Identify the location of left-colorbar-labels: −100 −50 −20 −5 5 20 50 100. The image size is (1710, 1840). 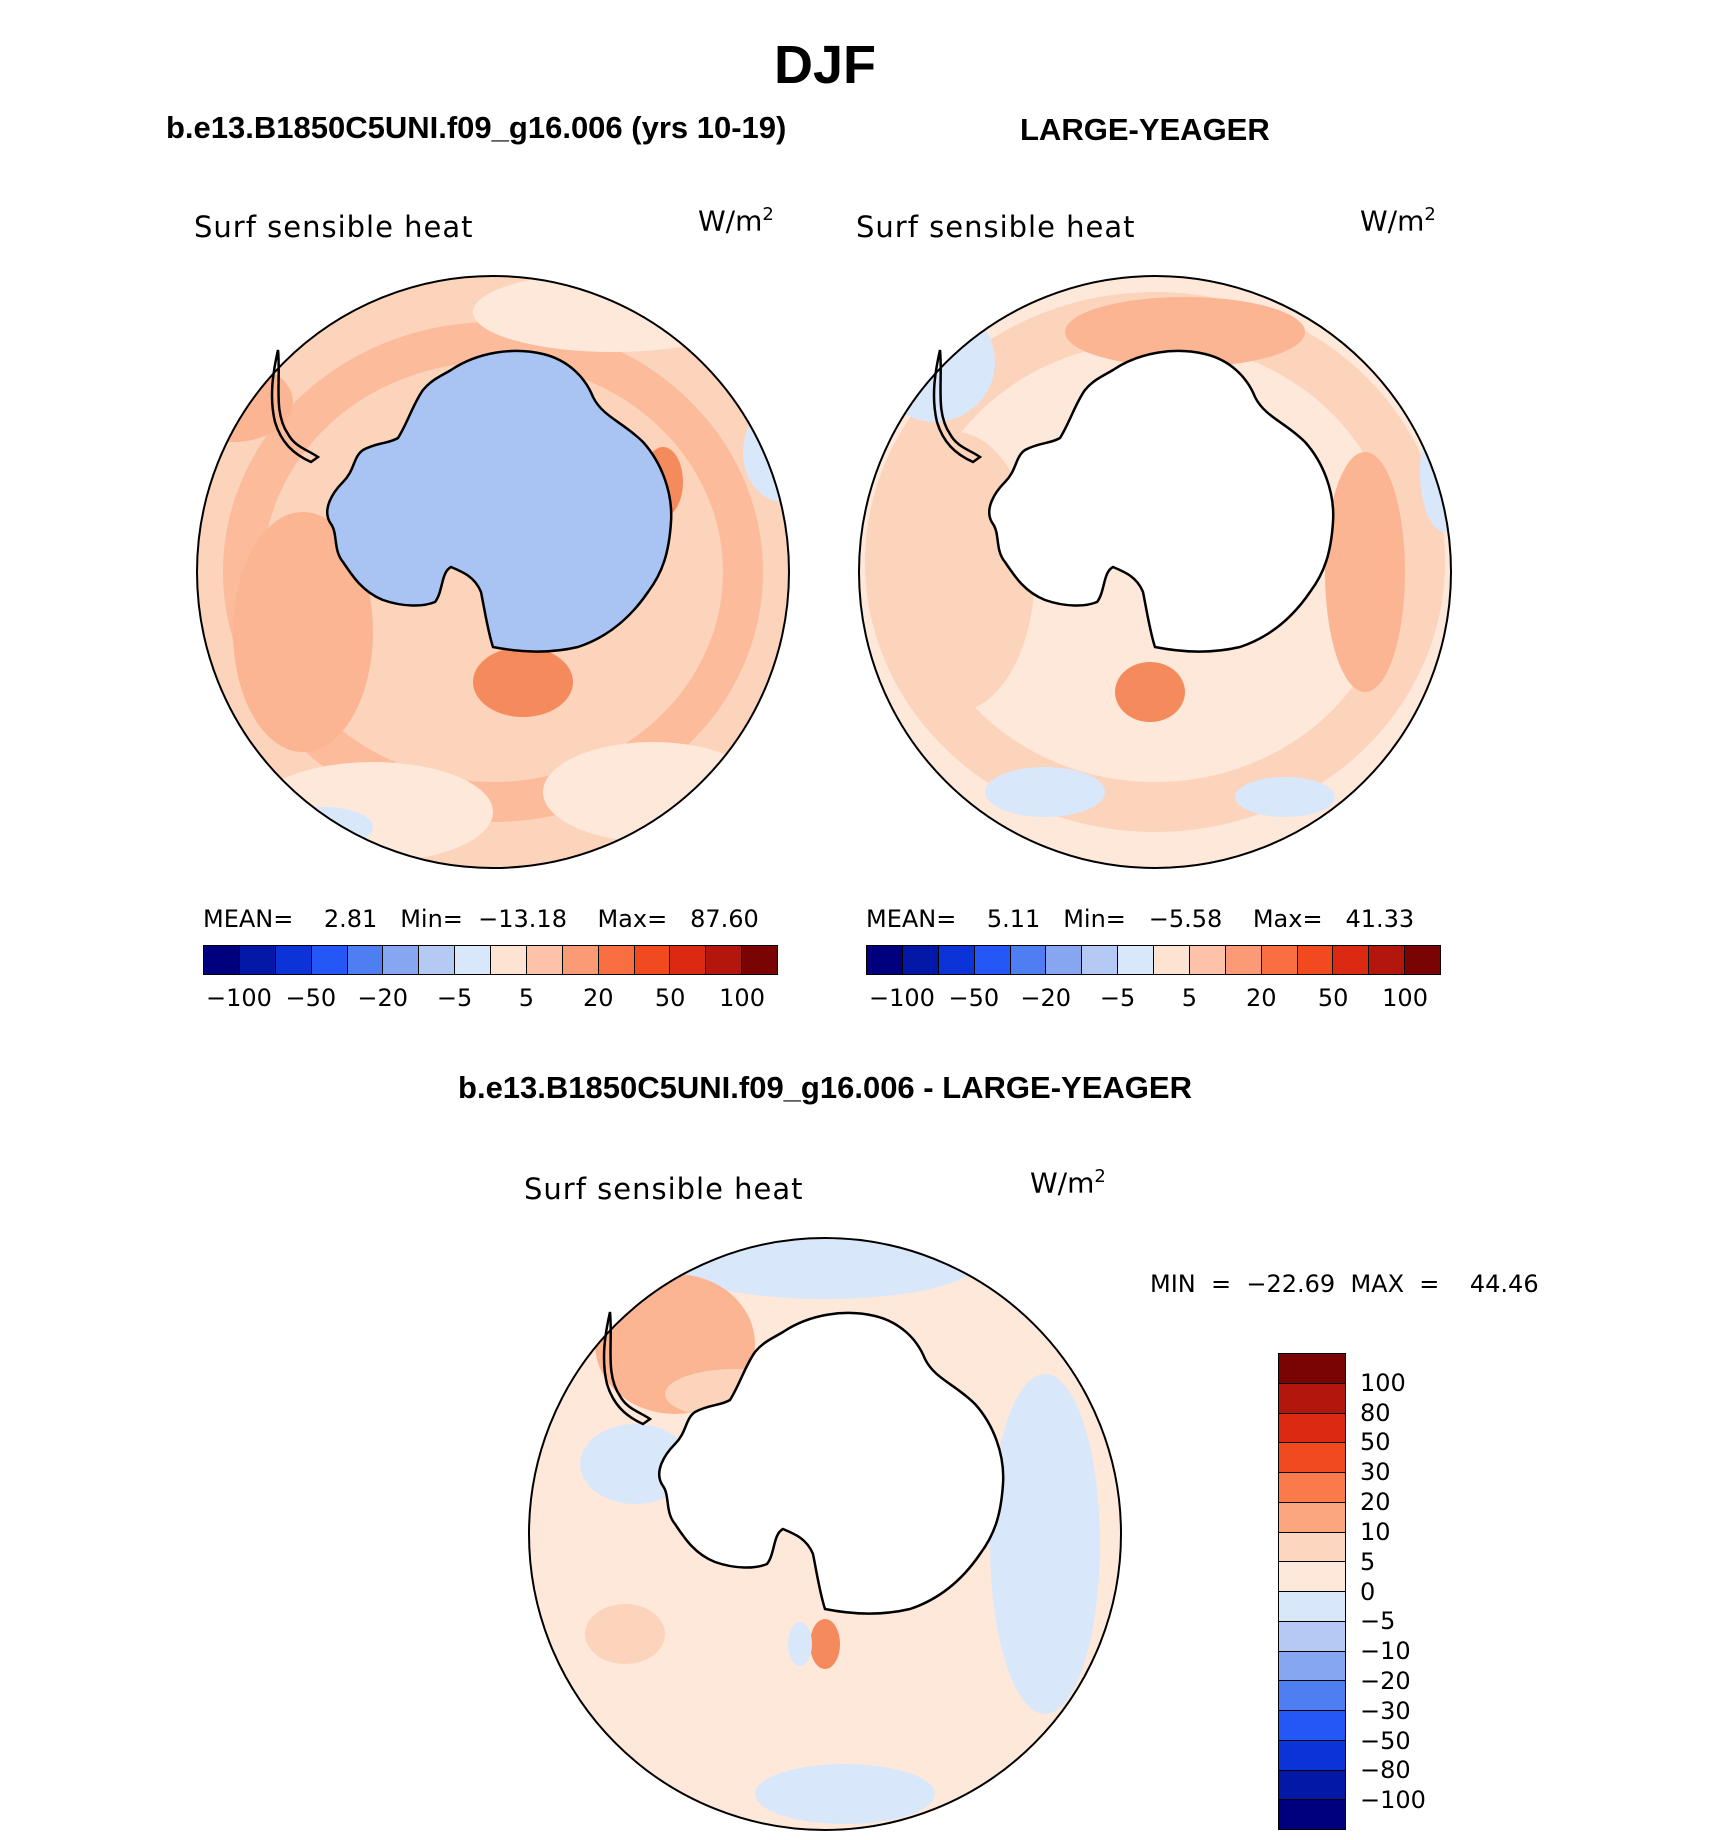
(490, 999).